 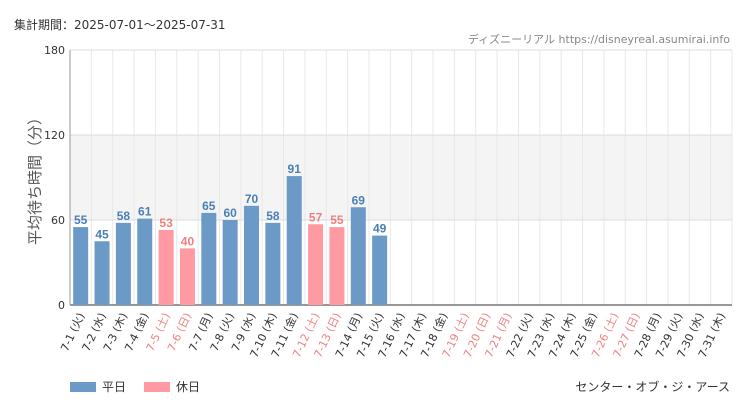 What do you see at coordinates (157, 386) in the screenshot?
I see `legend-holiday-swatch` at bounding box center [157, 386].